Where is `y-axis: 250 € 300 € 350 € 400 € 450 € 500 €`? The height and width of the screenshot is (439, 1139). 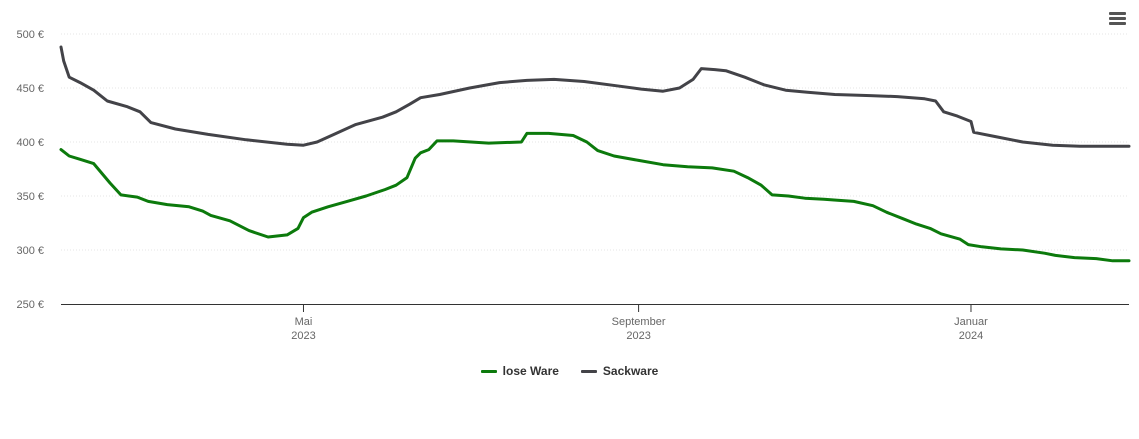 y-axis: 250 € 300 € 350 € 400 € 450 € 500 € is located at coordinates (30, 170).